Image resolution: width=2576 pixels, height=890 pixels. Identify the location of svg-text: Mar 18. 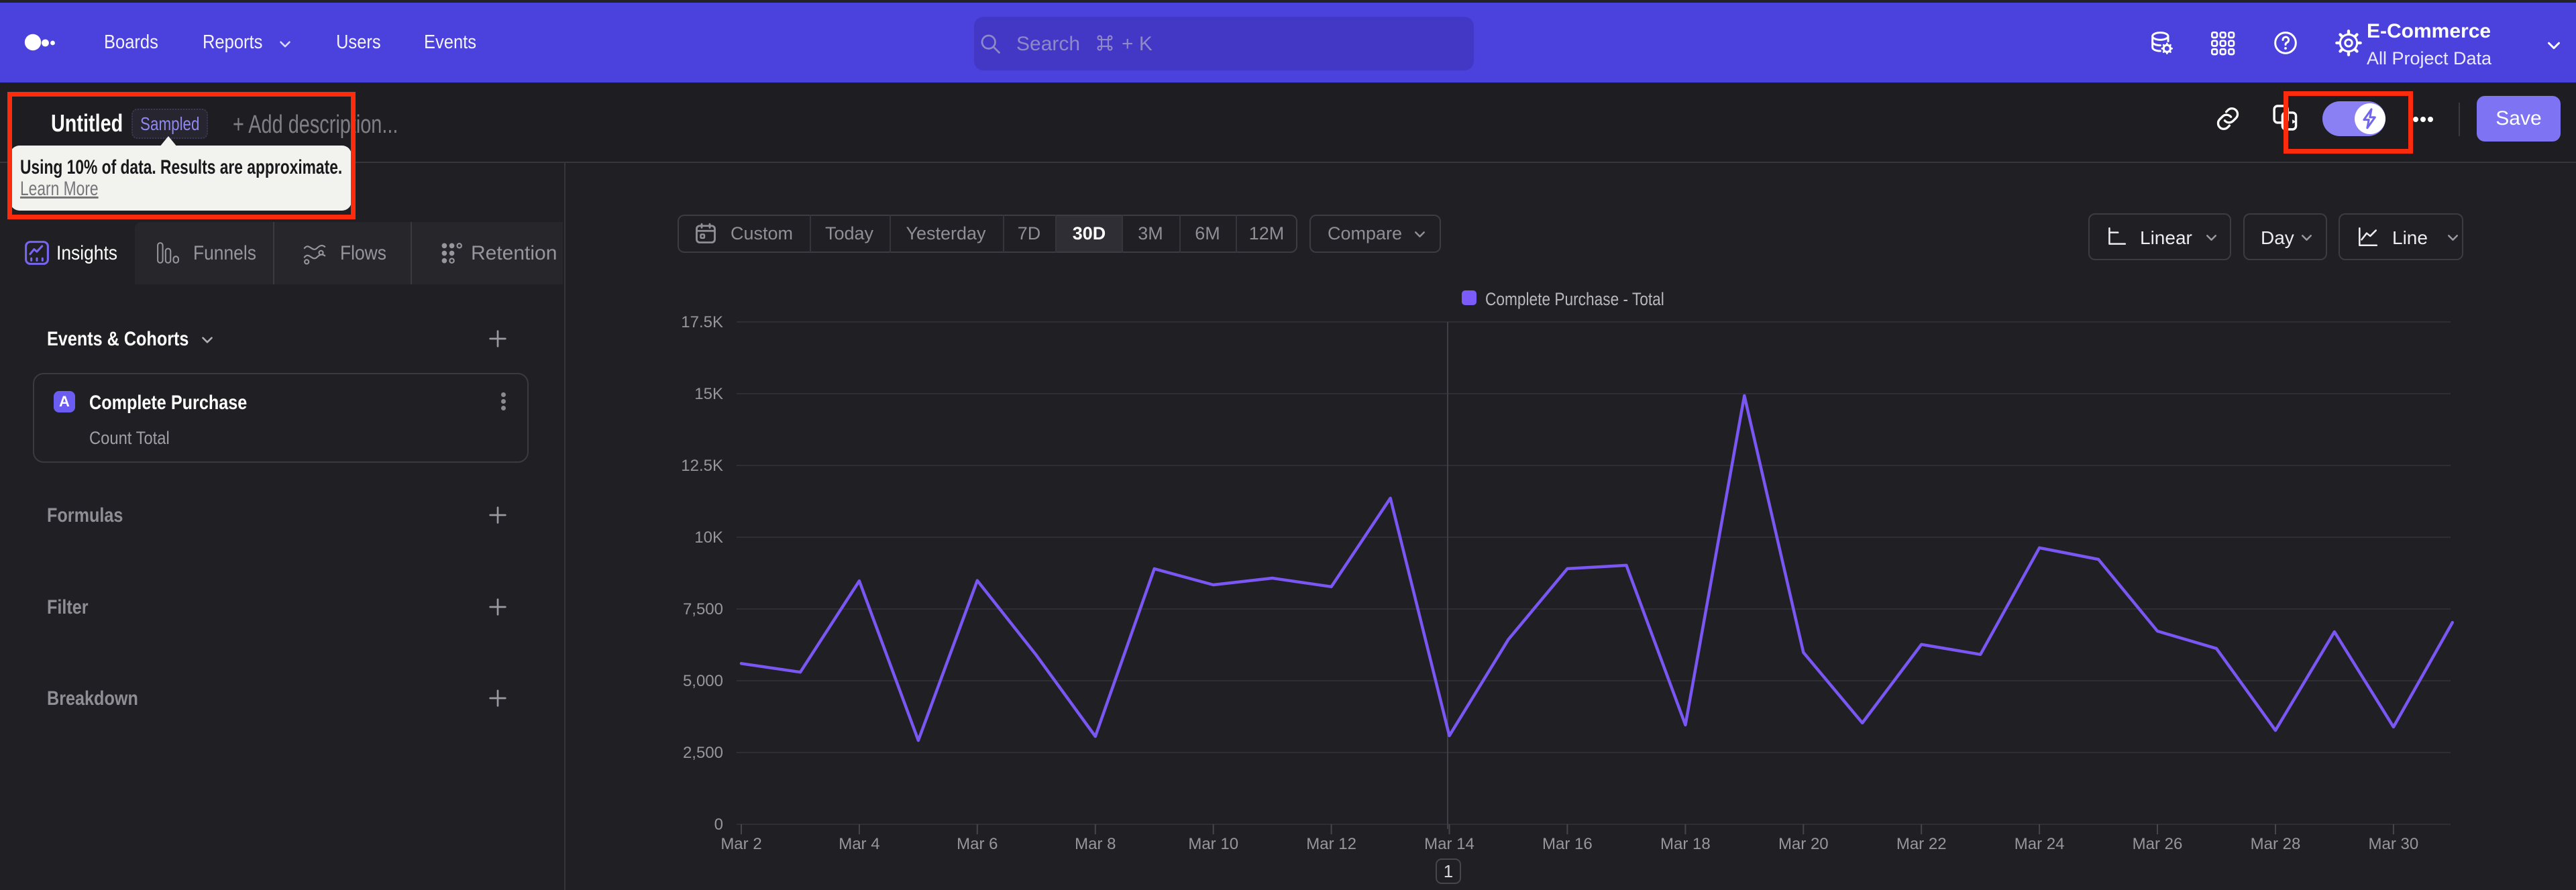
(1685, 844).